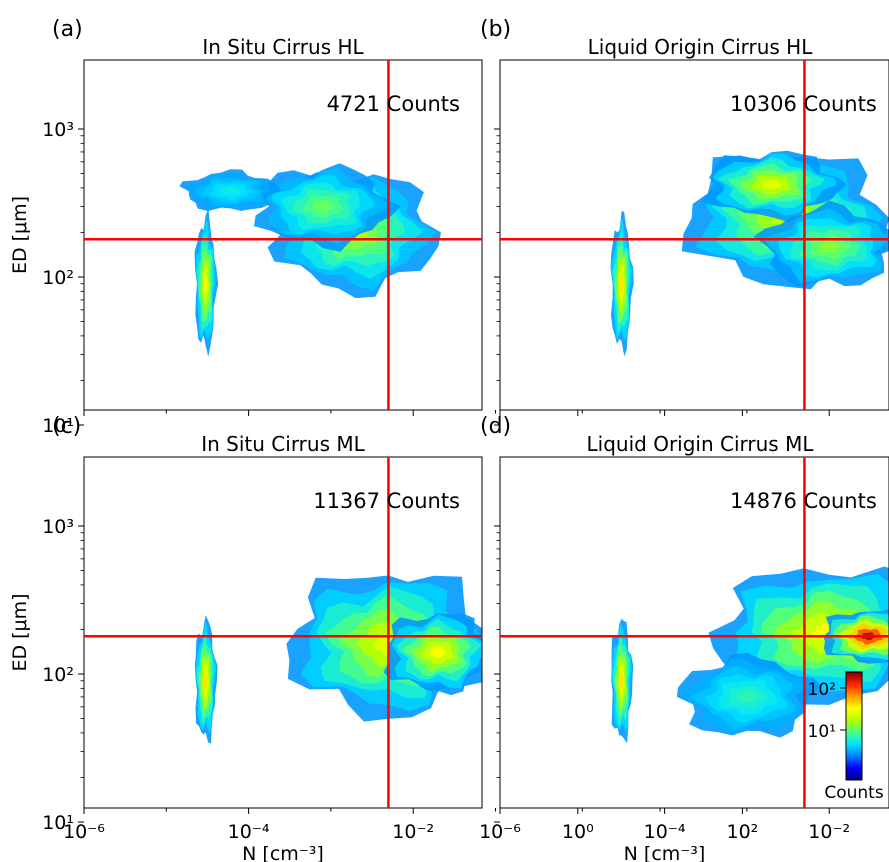  I want to click on colorbar-tick-label: 10², so click(822, 690).